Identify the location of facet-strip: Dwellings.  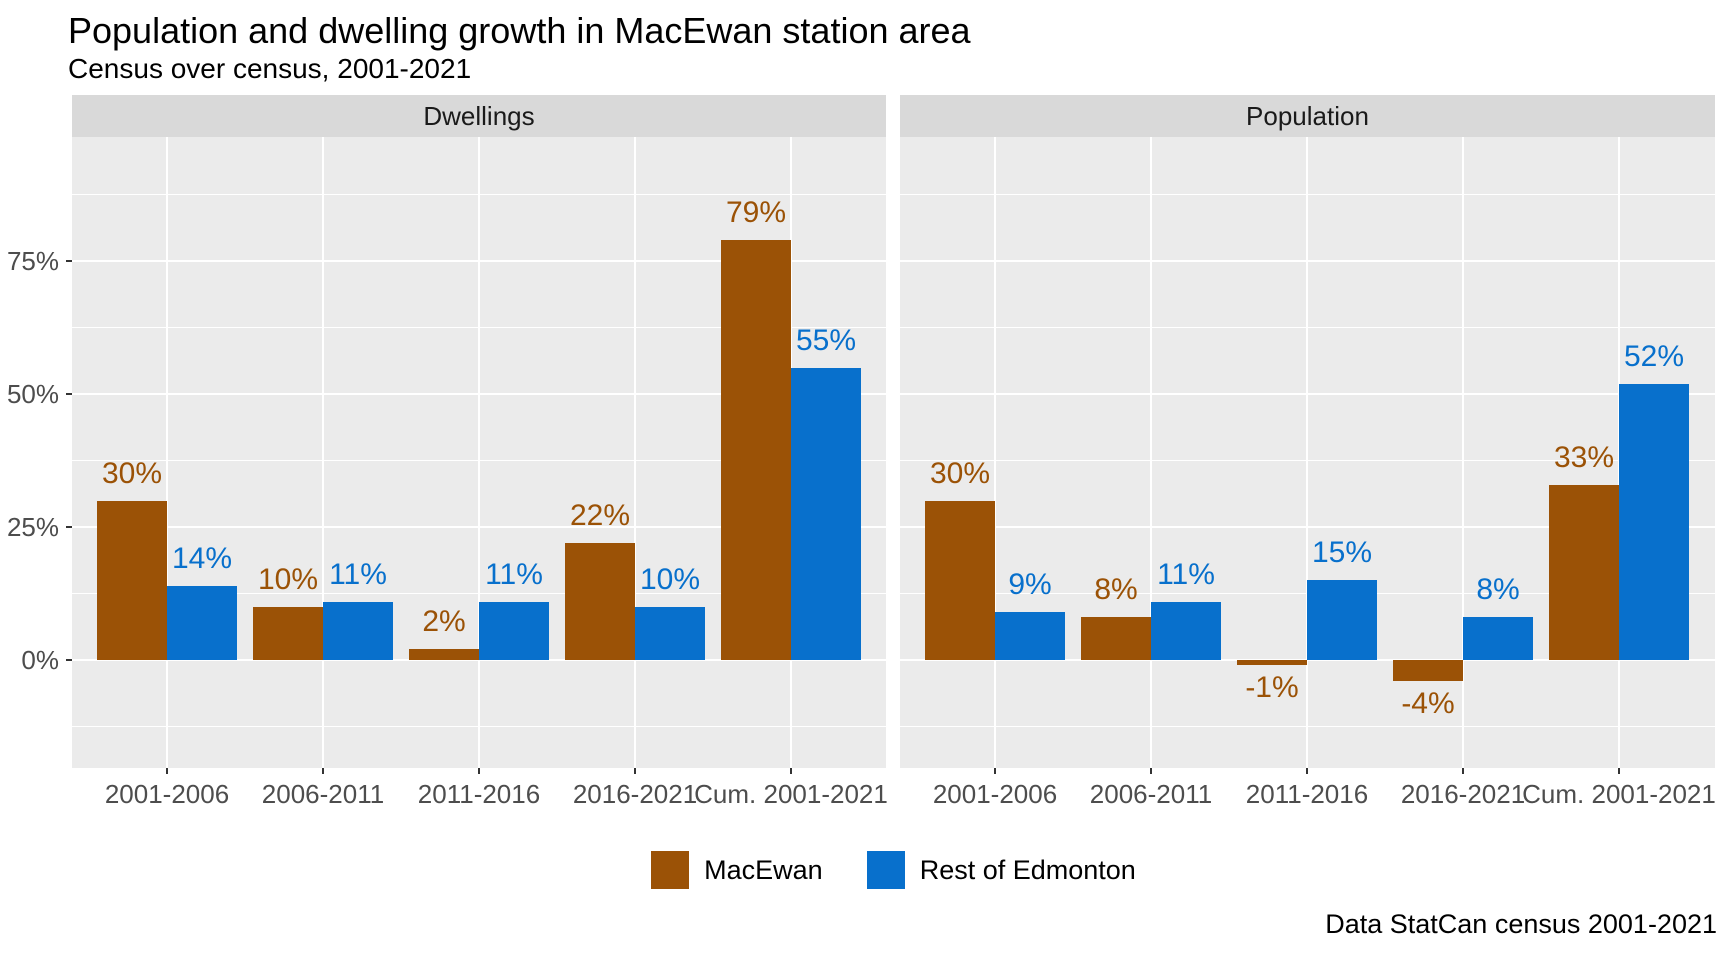
(479, 116).